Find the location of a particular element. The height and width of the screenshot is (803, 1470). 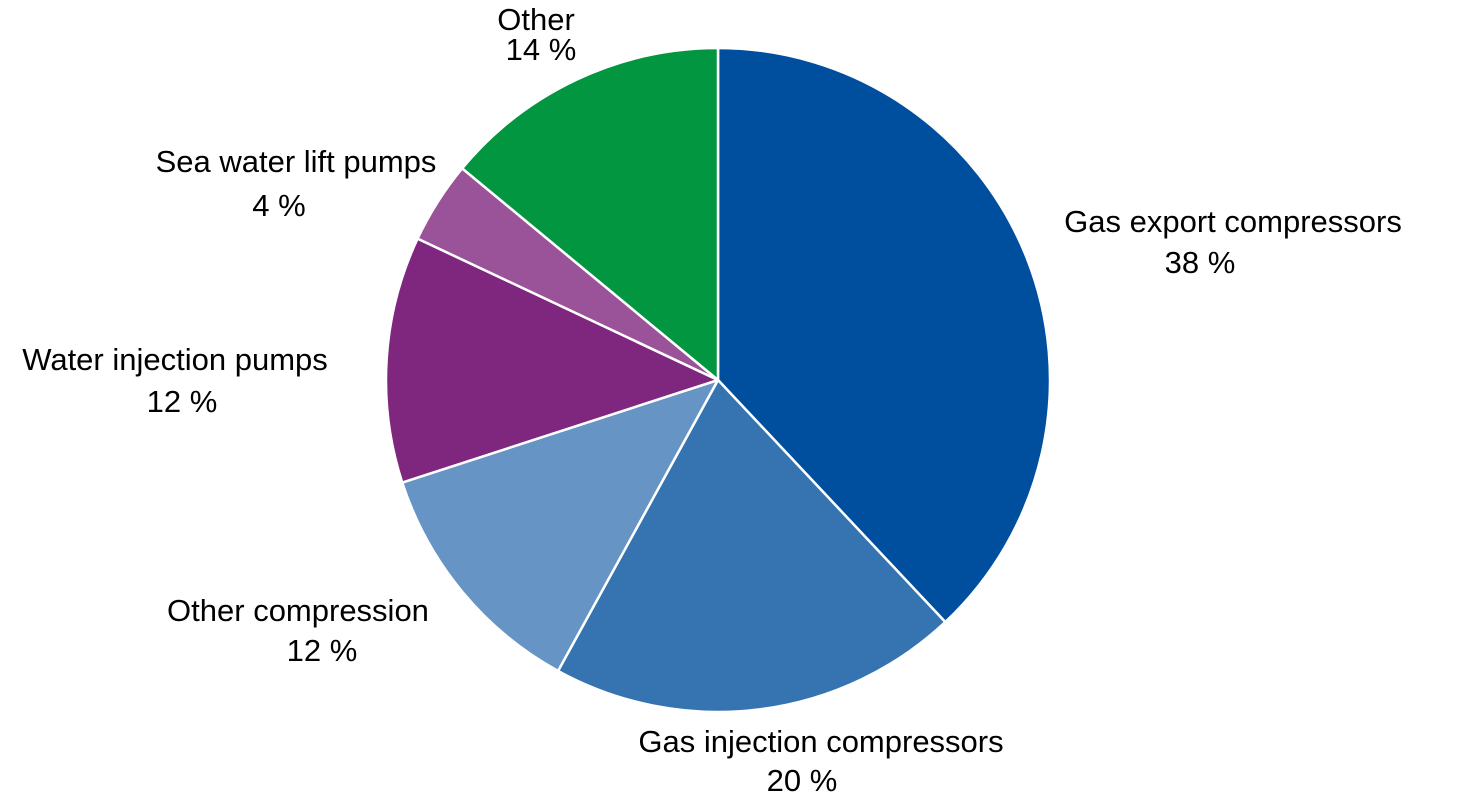

slice-label-other-compression: Other compression is located at coordinates (298, 610).